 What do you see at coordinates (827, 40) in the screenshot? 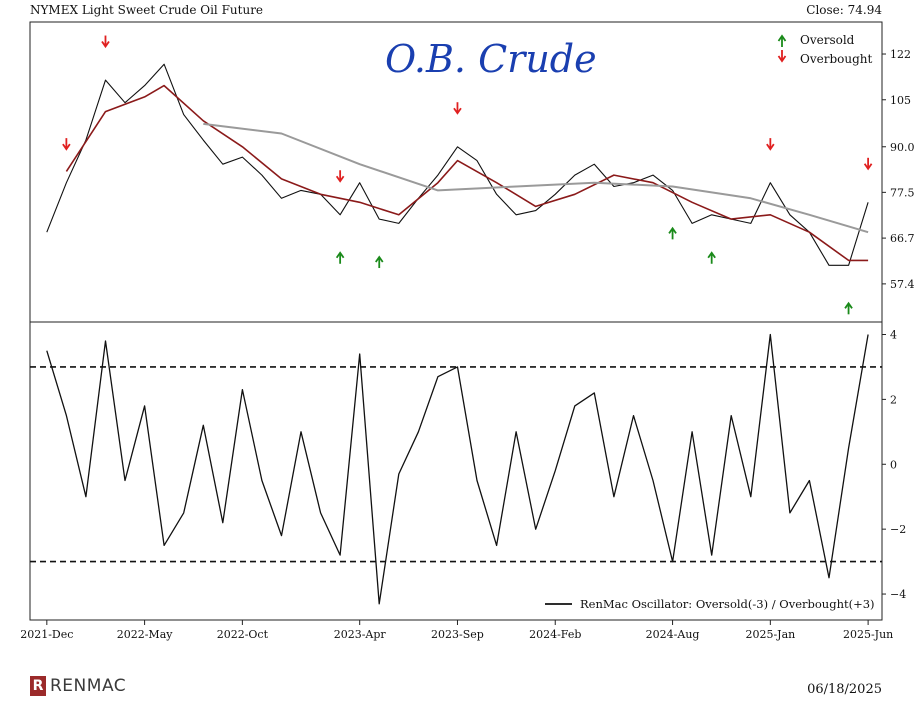
I see `legend-oversold-label: Oversold` at bounding box center [827, 40].